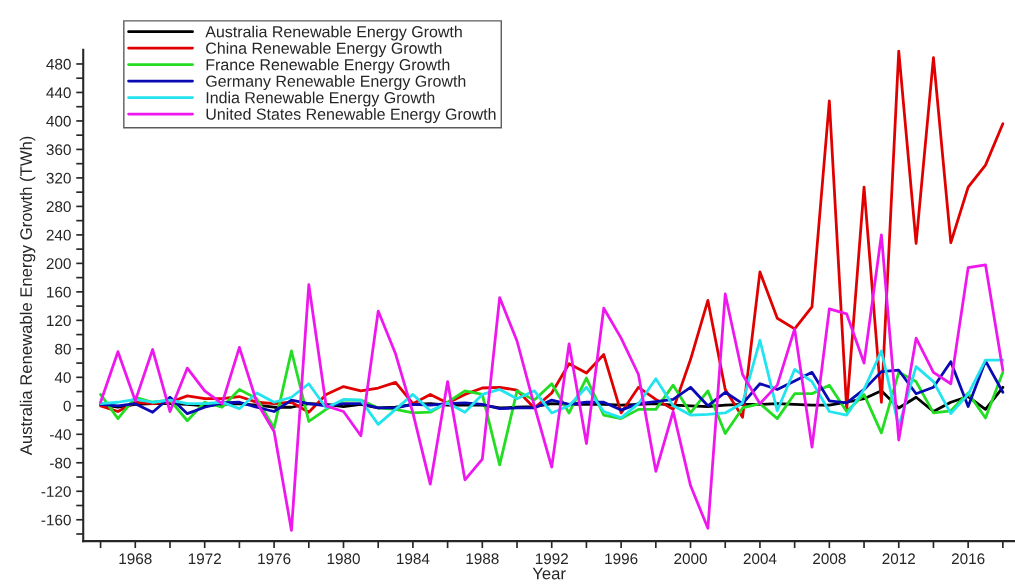 The height and width of the screenshot is (585, 1015). I want to click on legend-label: United States Renewable Energy Growth, so click(351, 115).